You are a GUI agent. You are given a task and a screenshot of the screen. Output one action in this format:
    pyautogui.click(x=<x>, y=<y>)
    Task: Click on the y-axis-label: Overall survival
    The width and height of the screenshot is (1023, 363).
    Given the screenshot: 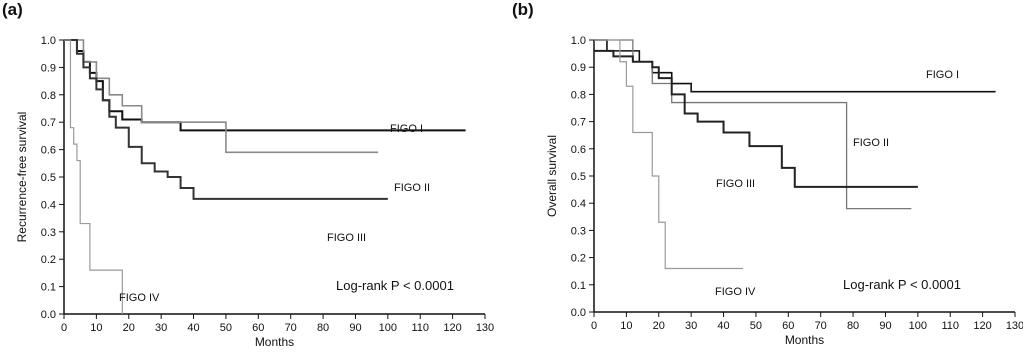 What is the action you would take?
    pyautogui.click(x=552, y=176)
    